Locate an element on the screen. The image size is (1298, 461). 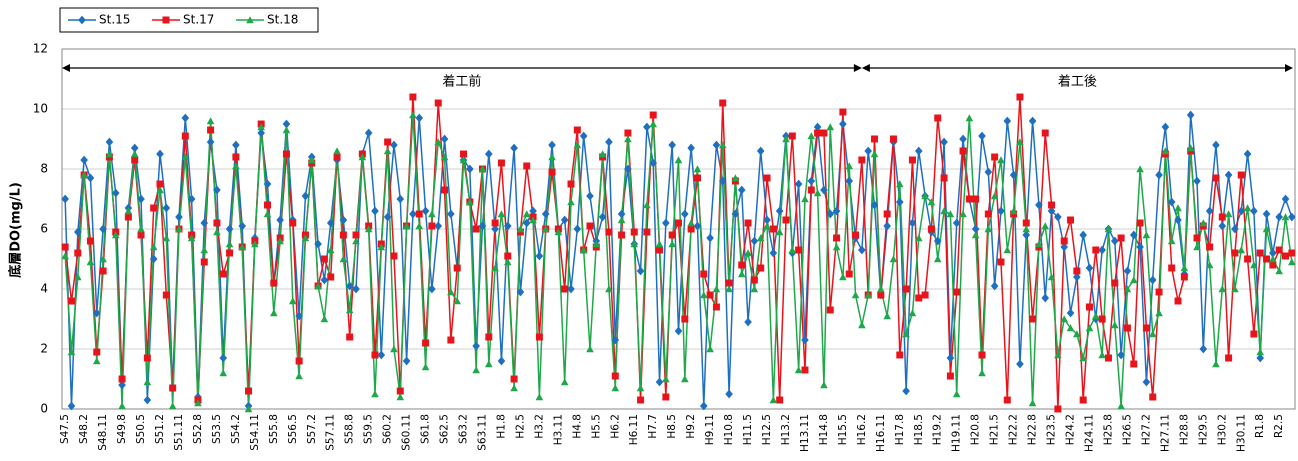
x-tick-label: S60.11 is located at coordinates (407, 432).